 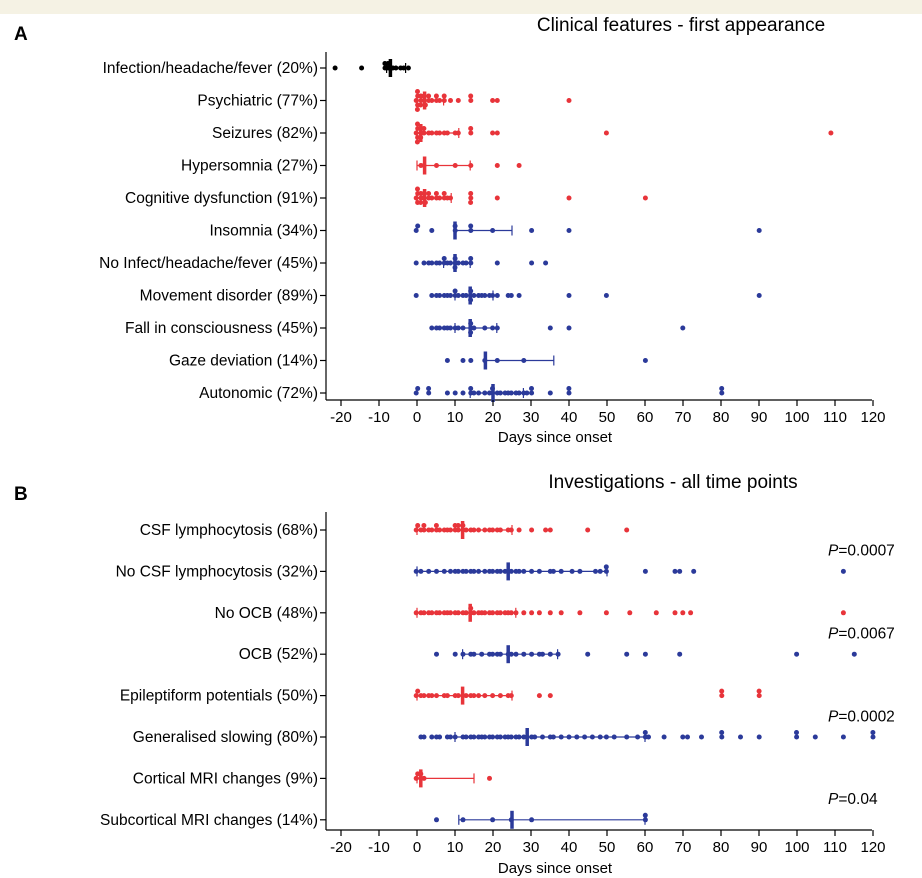 What do you see at coordinates (485, 230) in the screenshot?
I see `row-0-5: Insomnia (34%)` at bounding box center [485, 230].